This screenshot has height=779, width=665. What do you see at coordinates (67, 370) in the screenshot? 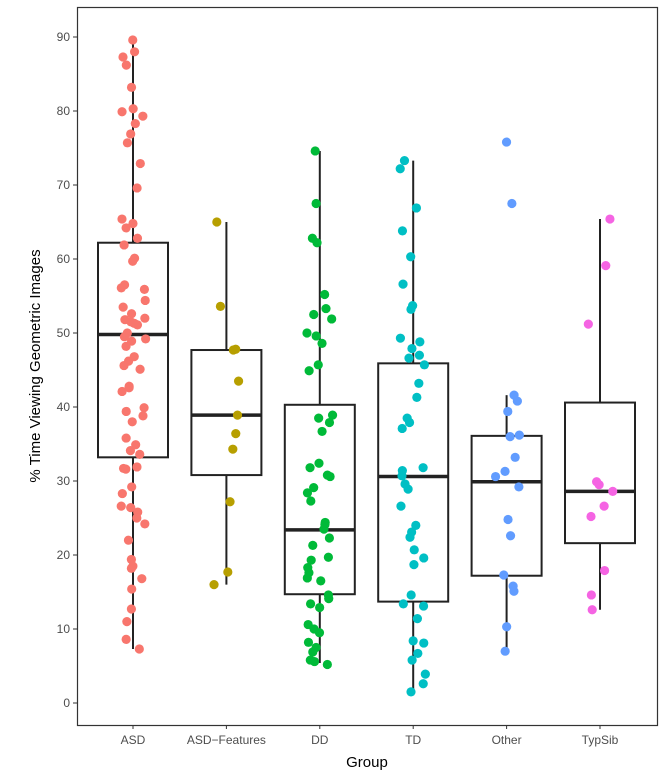
I see `y-axis: 0 10 20 30 40 50 60 70 80 90` at bounding box center [67, 370].